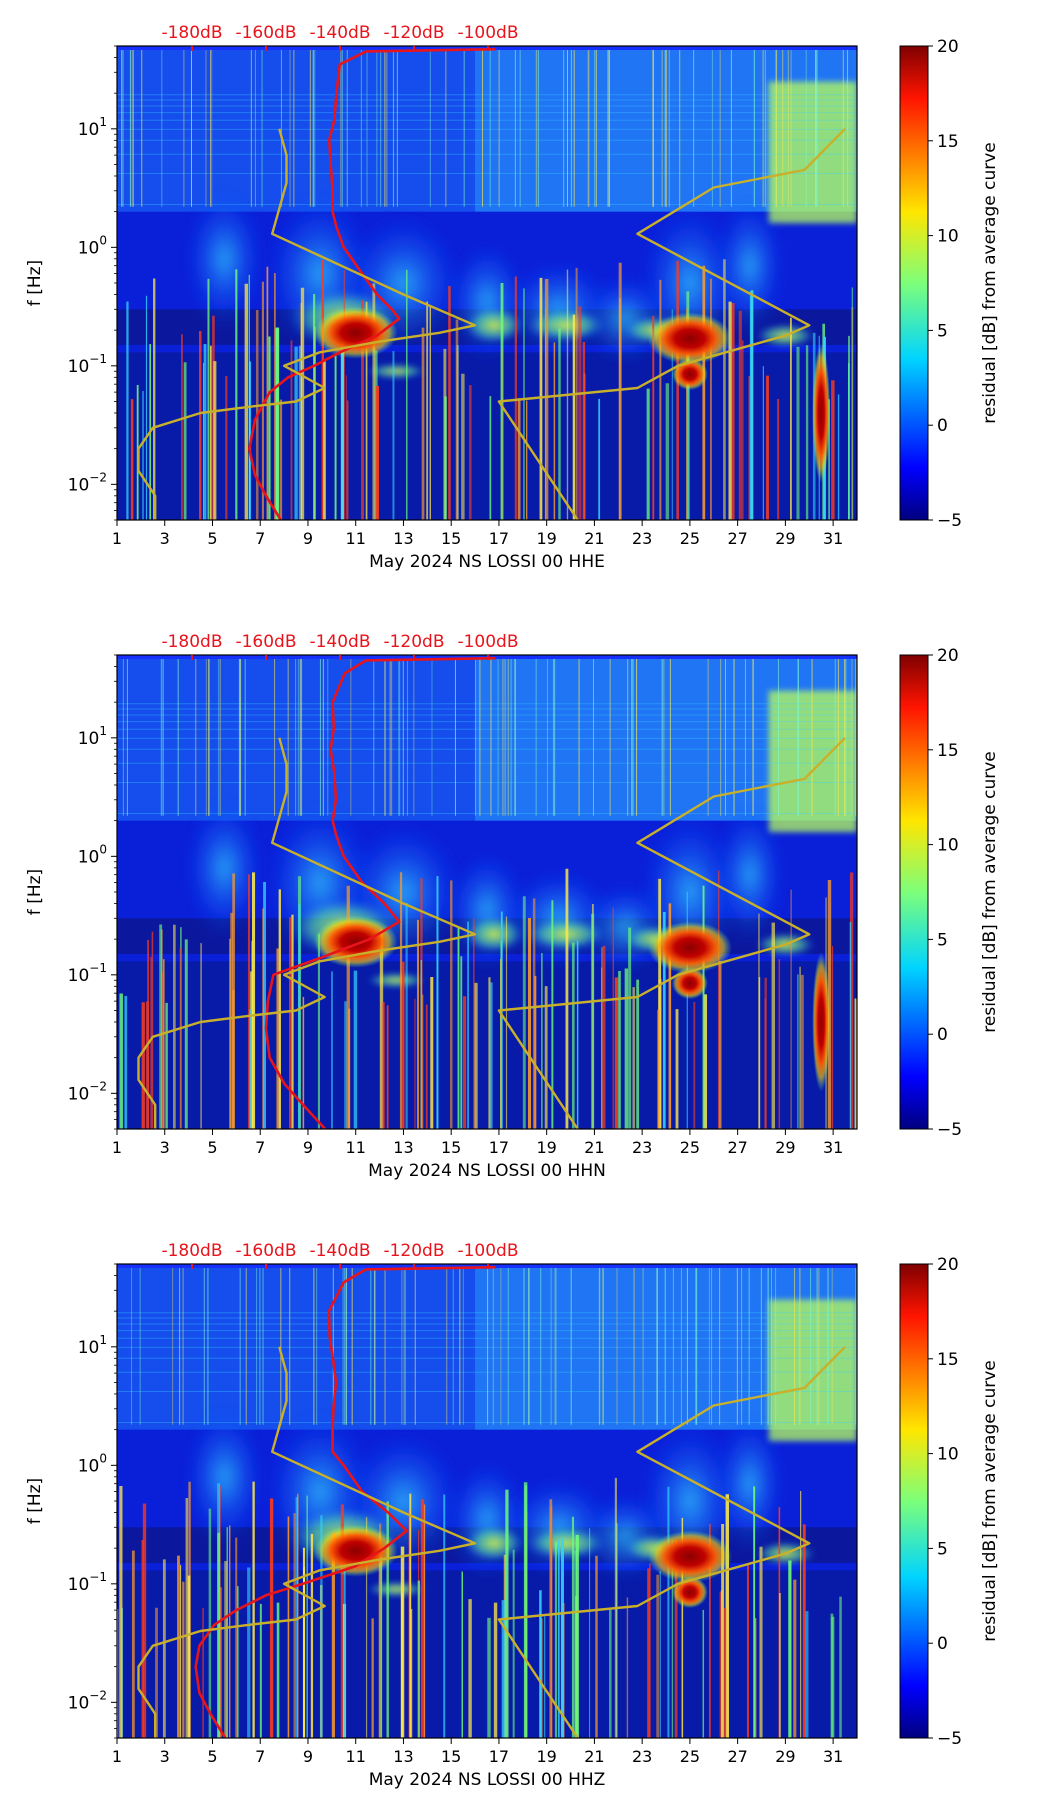 This screenshot has width=1052, height=1806. I want to click on x-axis-title: May 2024 NS LOSSI 00 HHZ, so click(487, 1780).